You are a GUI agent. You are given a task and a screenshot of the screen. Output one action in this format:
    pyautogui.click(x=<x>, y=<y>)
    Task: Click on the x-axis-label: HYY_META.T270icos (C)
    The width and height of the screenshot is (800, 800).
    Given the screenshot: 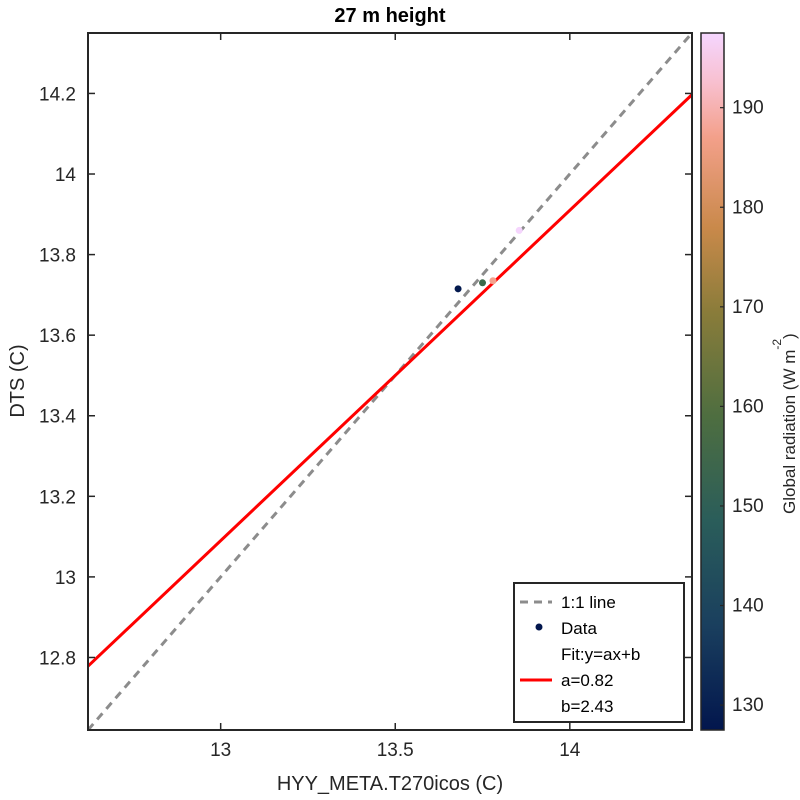 What is the action you would take?
    pyautogui.click(x=390, y=784)
    